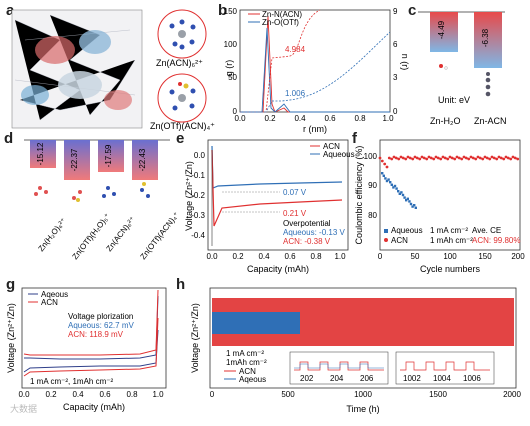  I want to click on f-xtick: 200, so click(518, 256).